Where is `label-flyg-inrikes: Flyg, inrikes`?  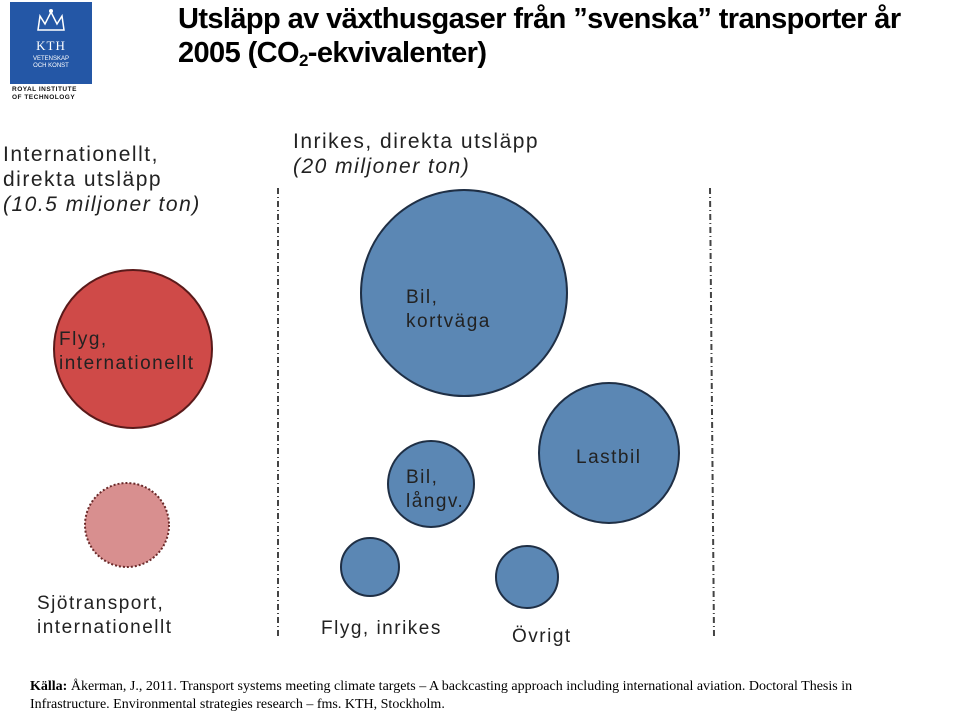
label-flyg-inrikes: Flyg, inrikes is located at coordinates (381, 628).